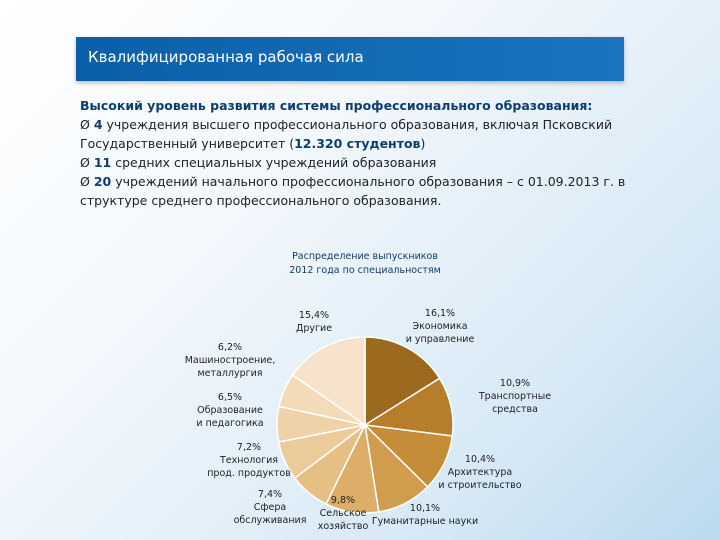 The width and height of the screenshot is (720, 540). I want to click on page-title: Квалифицированная рабочая сила, so click(226, 57).